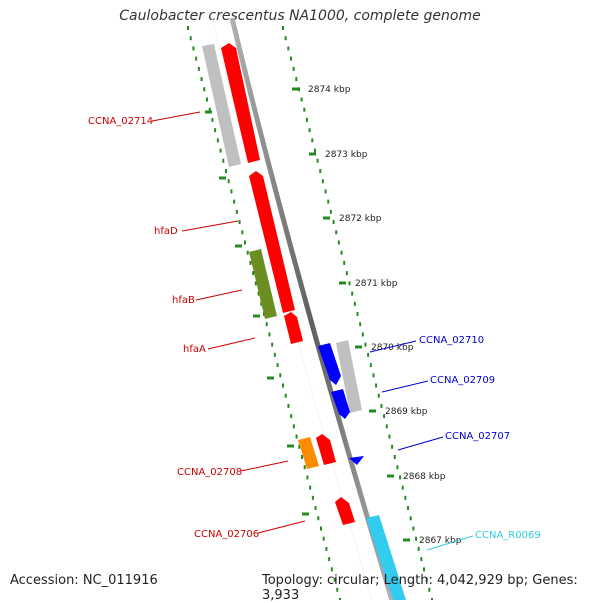 The image size is (600, 603). I want to click on scale-tick-label: 2874 kbp, so click(329, 90).